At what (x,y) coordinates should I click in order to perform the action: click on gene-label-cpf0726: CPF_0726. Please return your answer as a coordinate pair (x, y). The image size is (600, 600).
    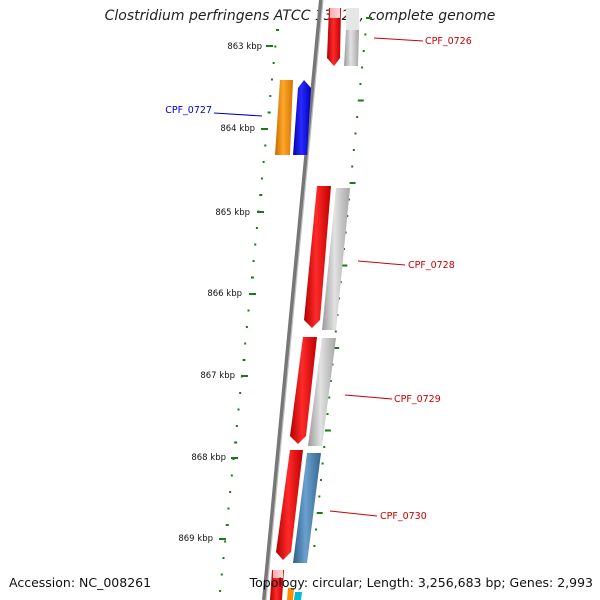
    Looking at the image, I should click on (448, 41).